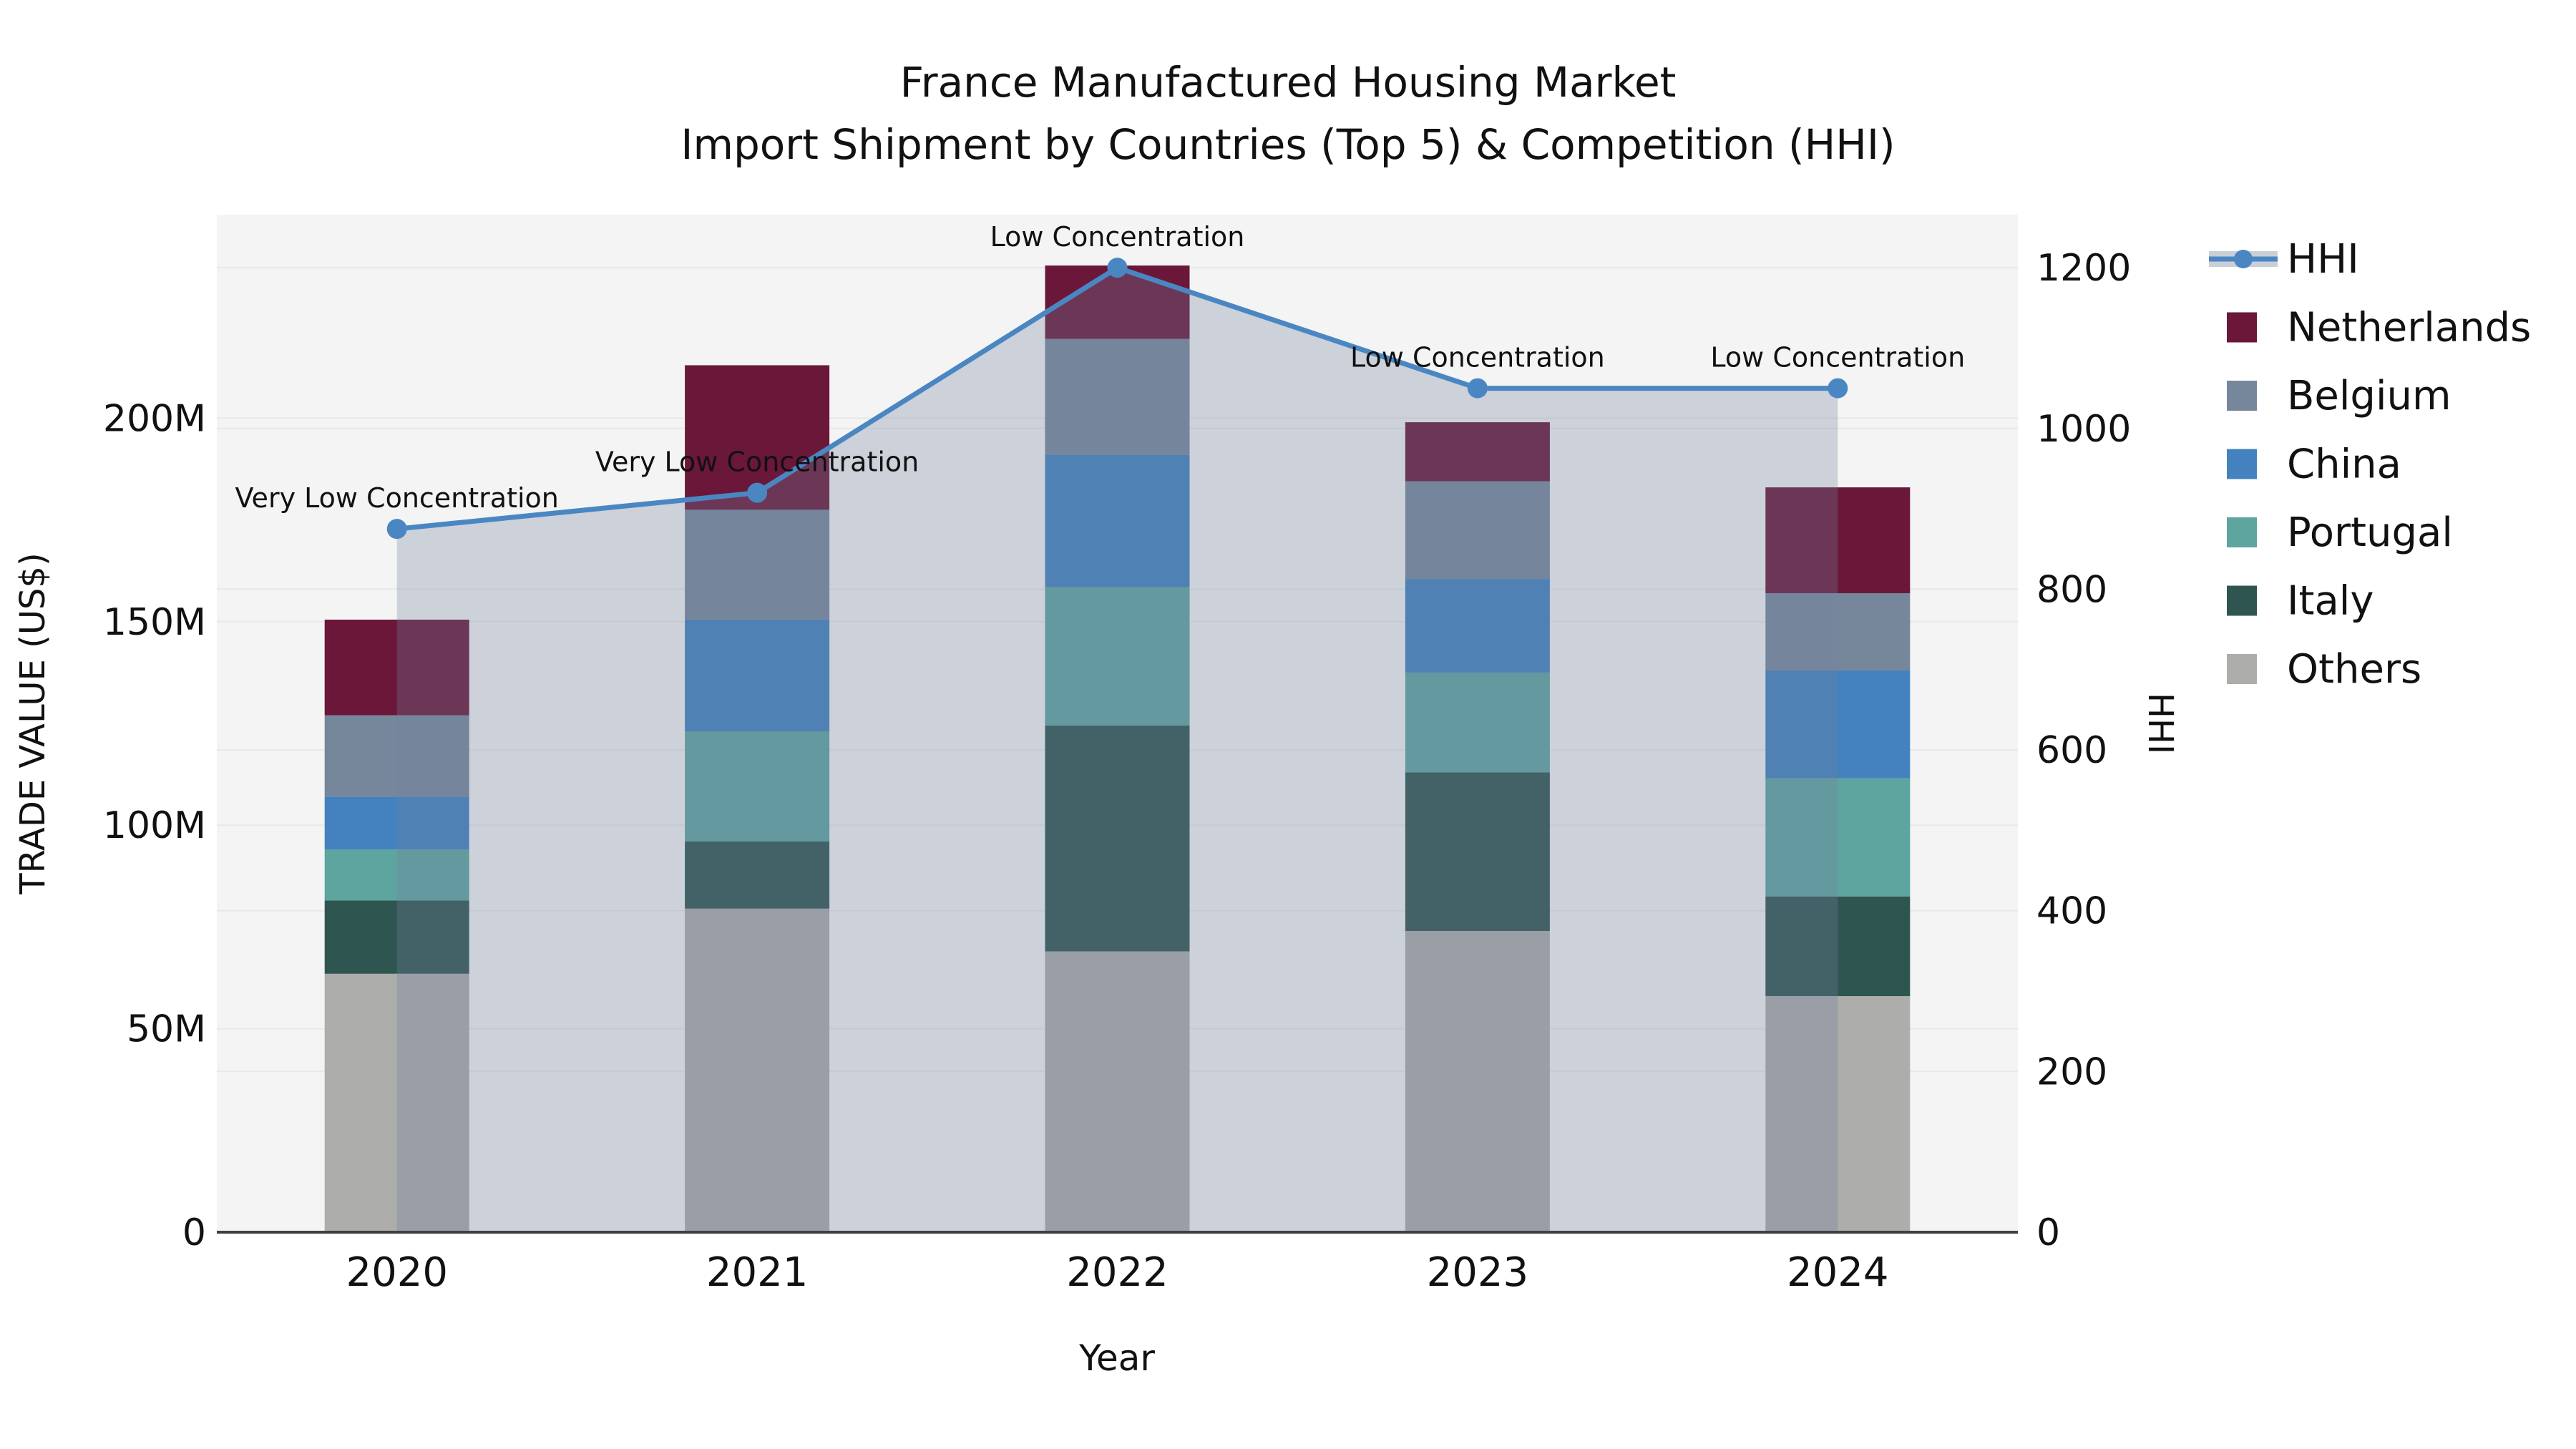  I want to click on bar-segment-italy-2021, so click(757, 875).